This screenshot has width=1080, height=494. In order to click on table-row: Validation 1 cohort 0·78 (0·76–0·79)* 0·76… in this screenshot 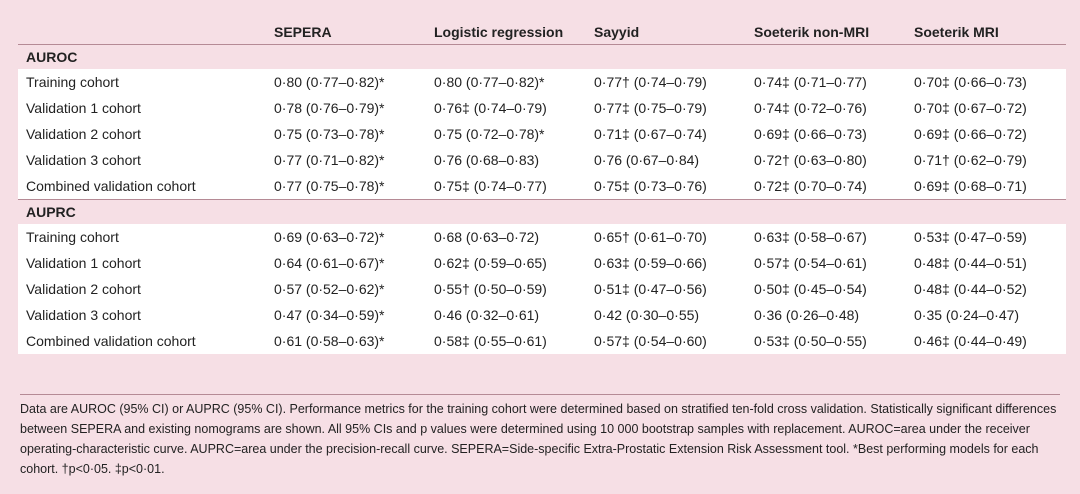, I will do `click(542, 108)`.